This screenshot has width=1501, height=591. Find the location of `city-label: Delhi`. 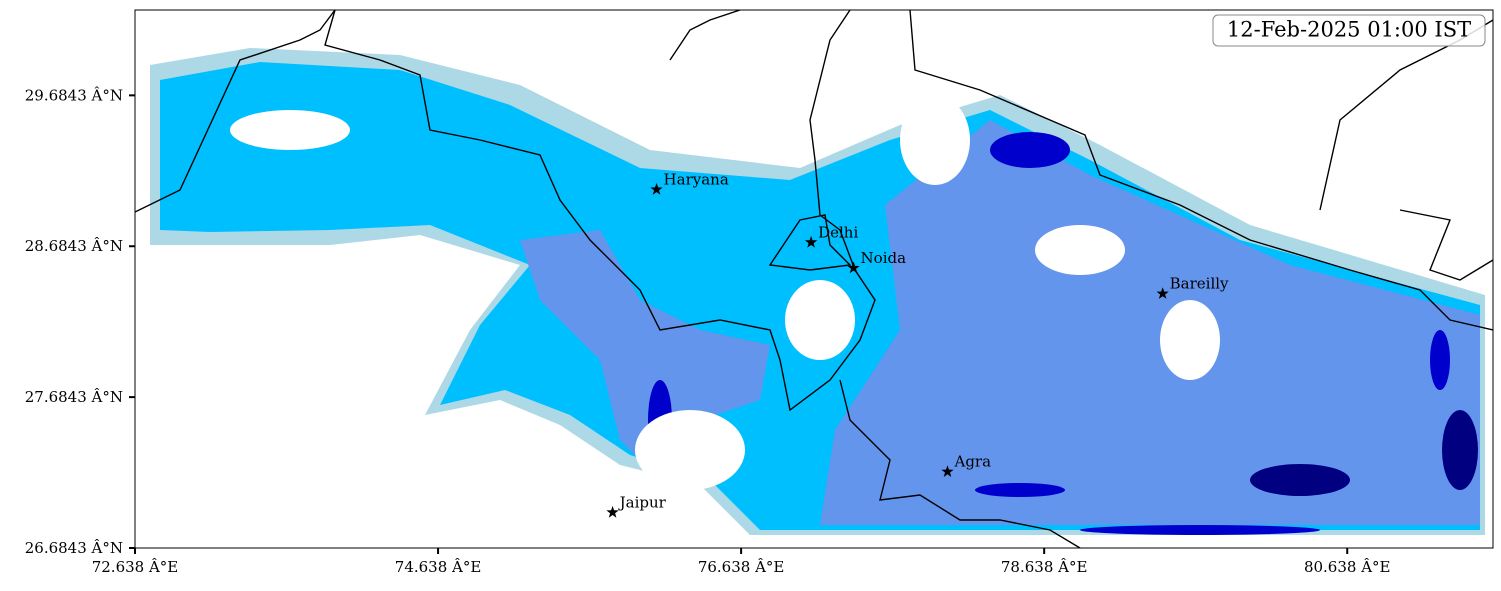

city-label: Delhi is located at coordinates (838, 232).